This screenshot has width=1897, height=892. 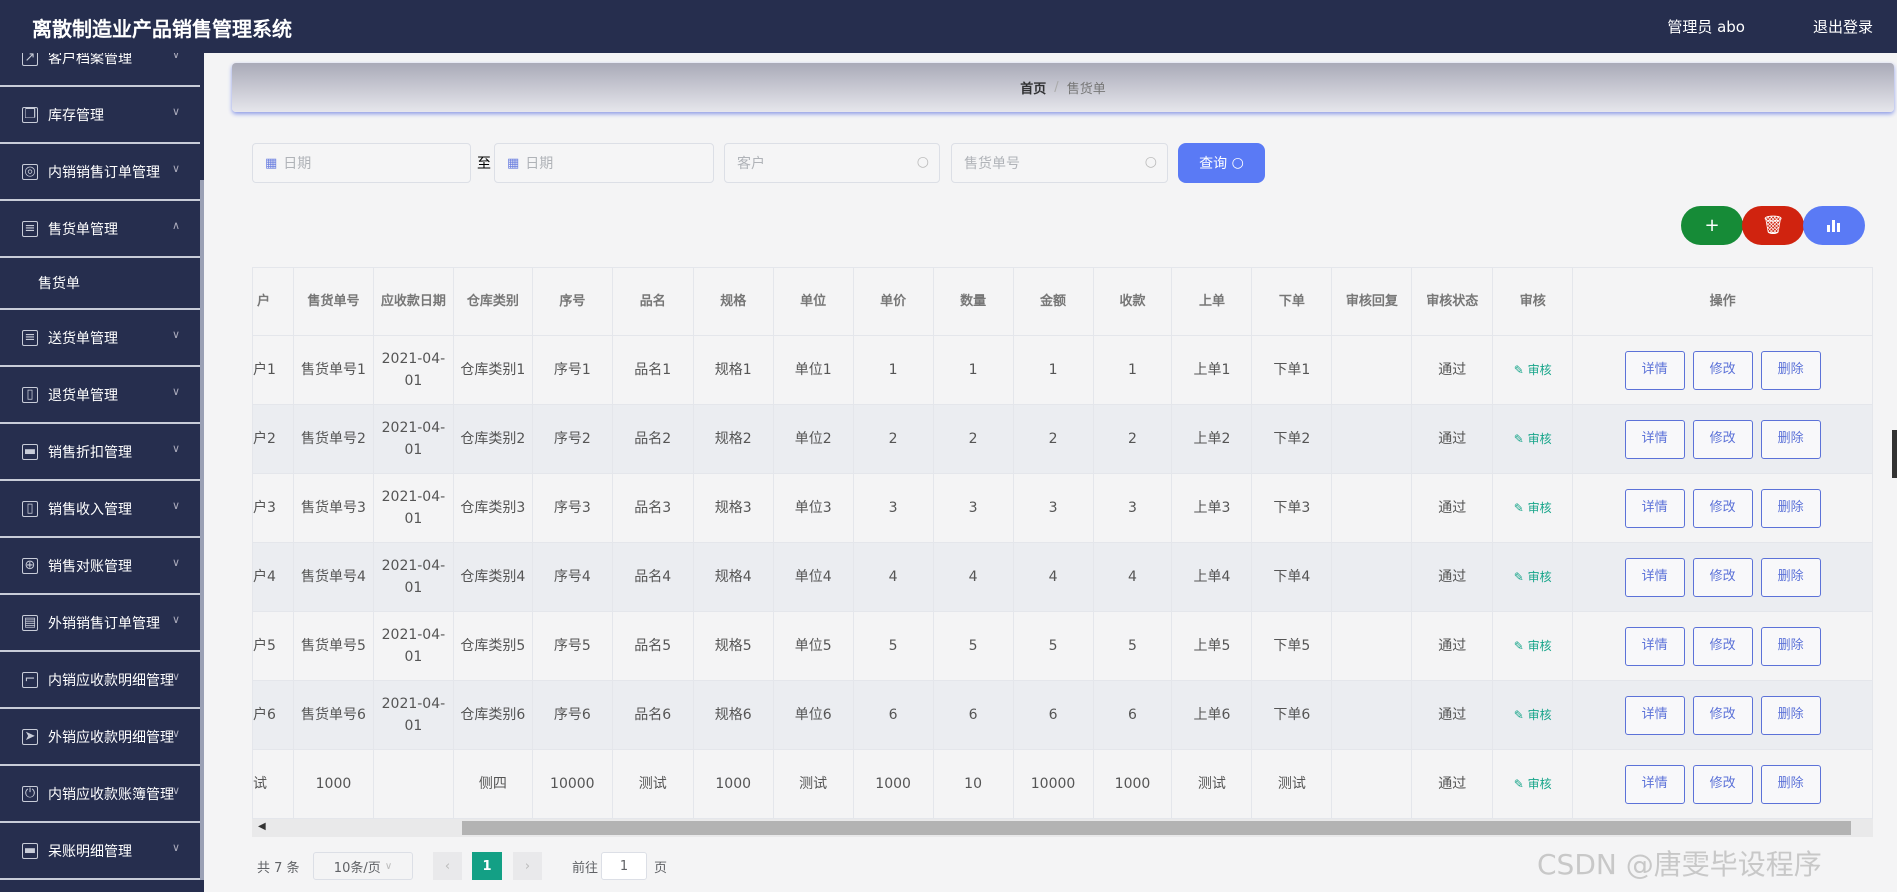 I want to click on table-cell: 测试, so click(x=653, y=784).